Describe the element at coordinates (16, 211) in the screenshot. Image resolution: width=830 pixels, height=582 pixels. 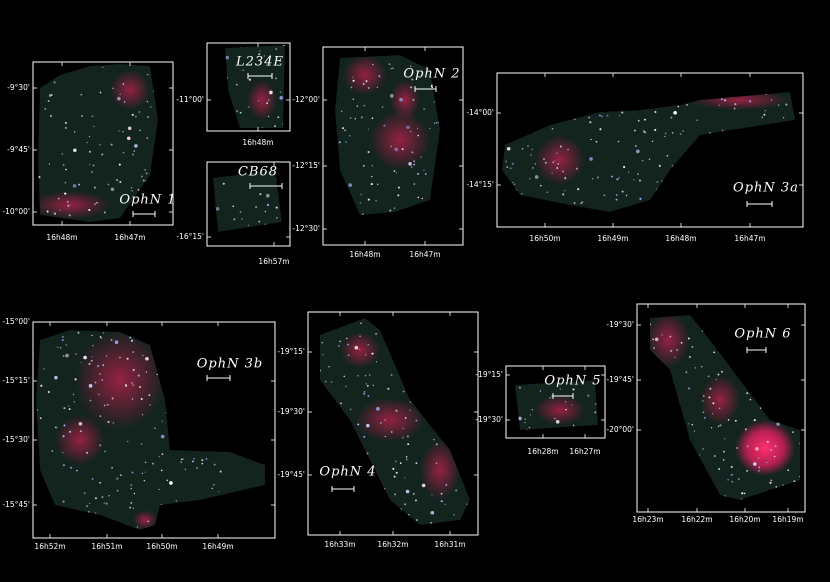
I see `y-tick-label: -10°00'` at that location.